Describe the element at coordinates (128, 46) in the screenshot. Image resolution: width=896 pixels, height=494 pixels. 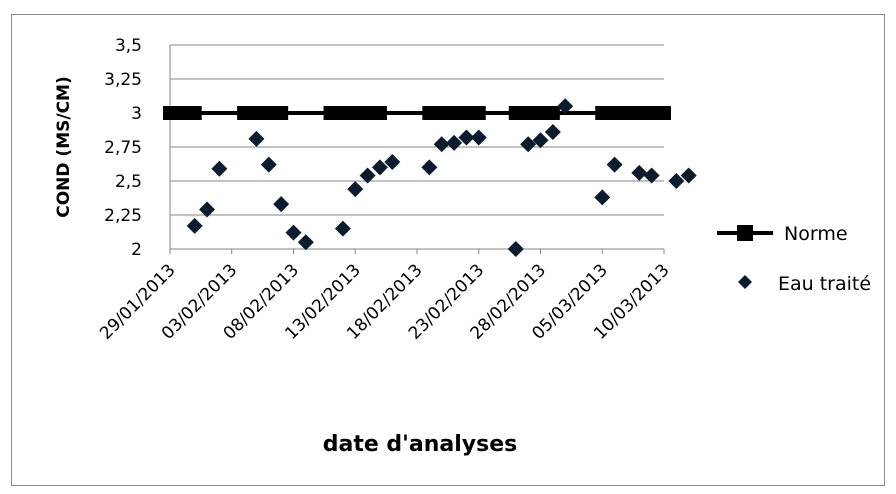
I see `y-tick-label: 3,5` at that location.